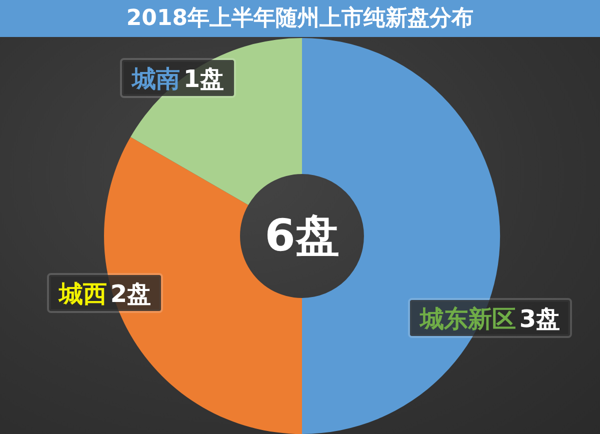 This screenshot has height=434, width=600. What do you see at coordinates (467, 319) in the screenshot?
I see `slice-label: 城东新区` at bounding box center [467, 319].